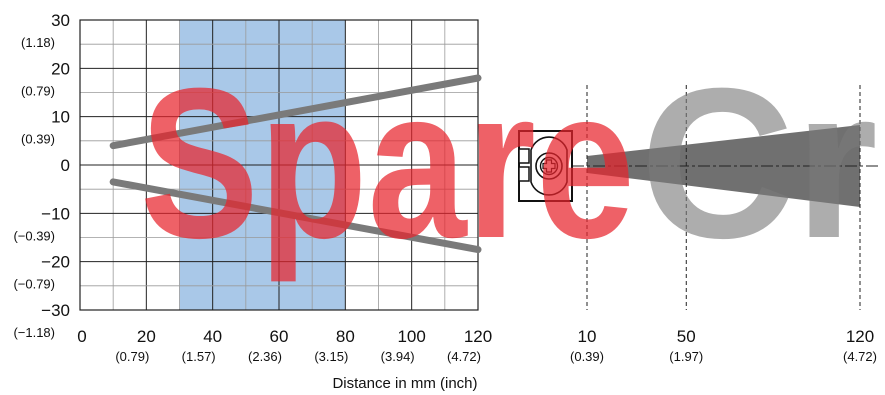 The width and height of the screenshot is (885, 395). I want to click on y-tick-sublabel: (−0.39), so click(34, 235).